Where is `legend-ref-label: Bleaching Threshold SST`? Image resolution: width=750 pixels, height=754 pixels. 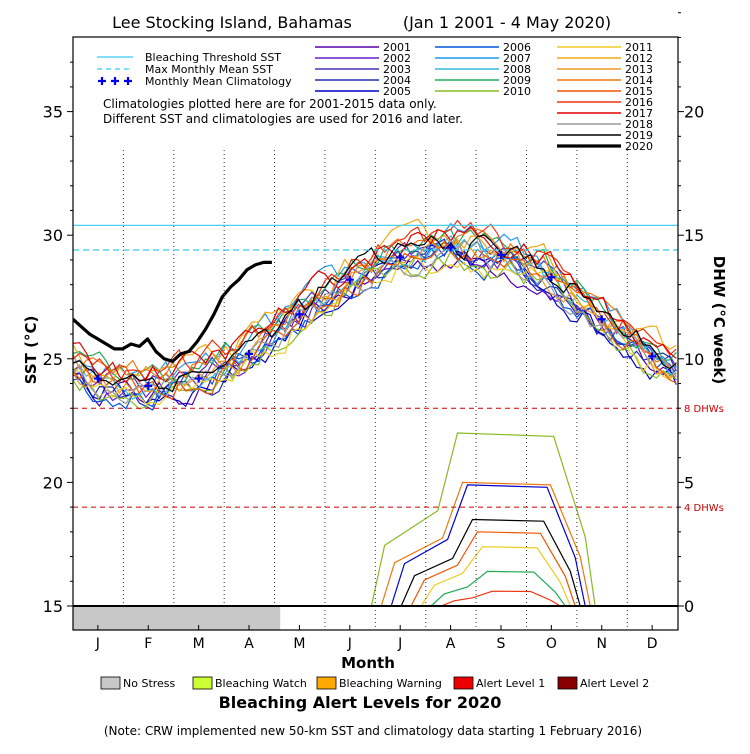
legend-ref-label: Bleaching Threshold SST is located at coordinates (213, 57).